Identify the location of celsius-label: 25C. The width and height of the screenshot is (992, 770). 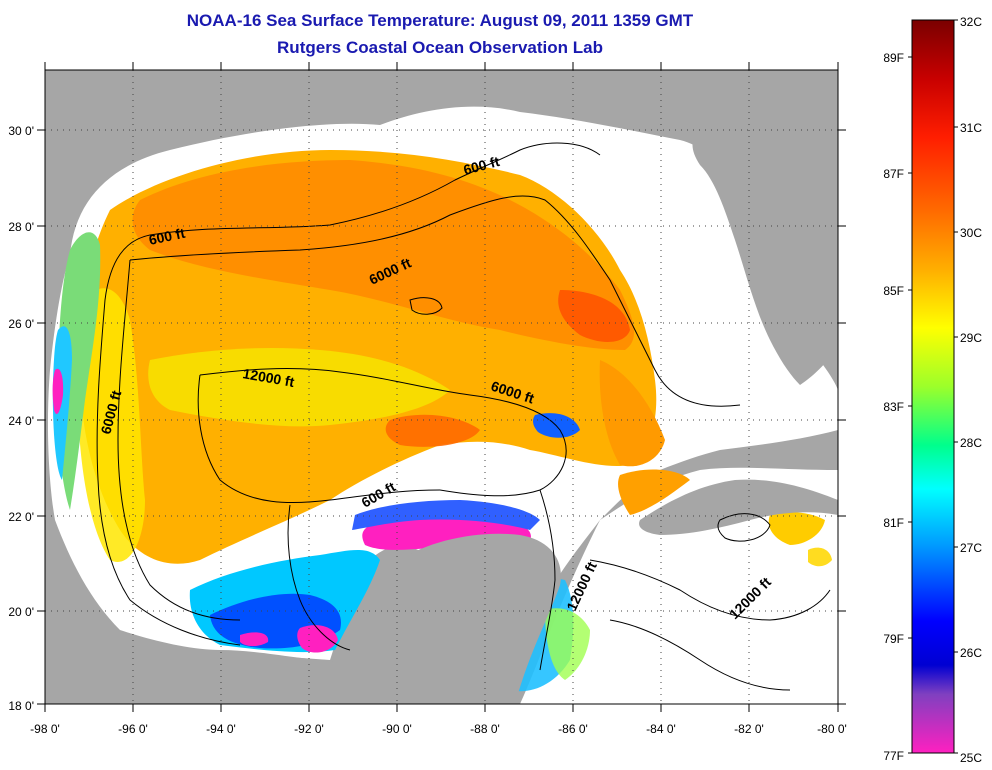
(971, 758).